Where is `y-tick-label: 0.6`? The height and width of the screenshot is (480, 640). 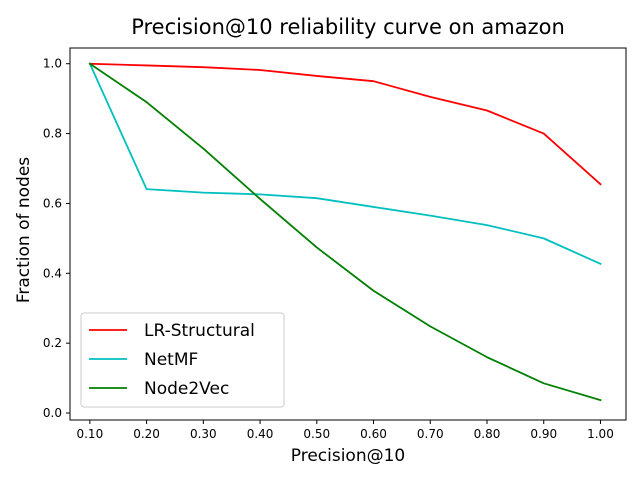
y-tick-label: 0.6 is located at coordinates (52, 203).